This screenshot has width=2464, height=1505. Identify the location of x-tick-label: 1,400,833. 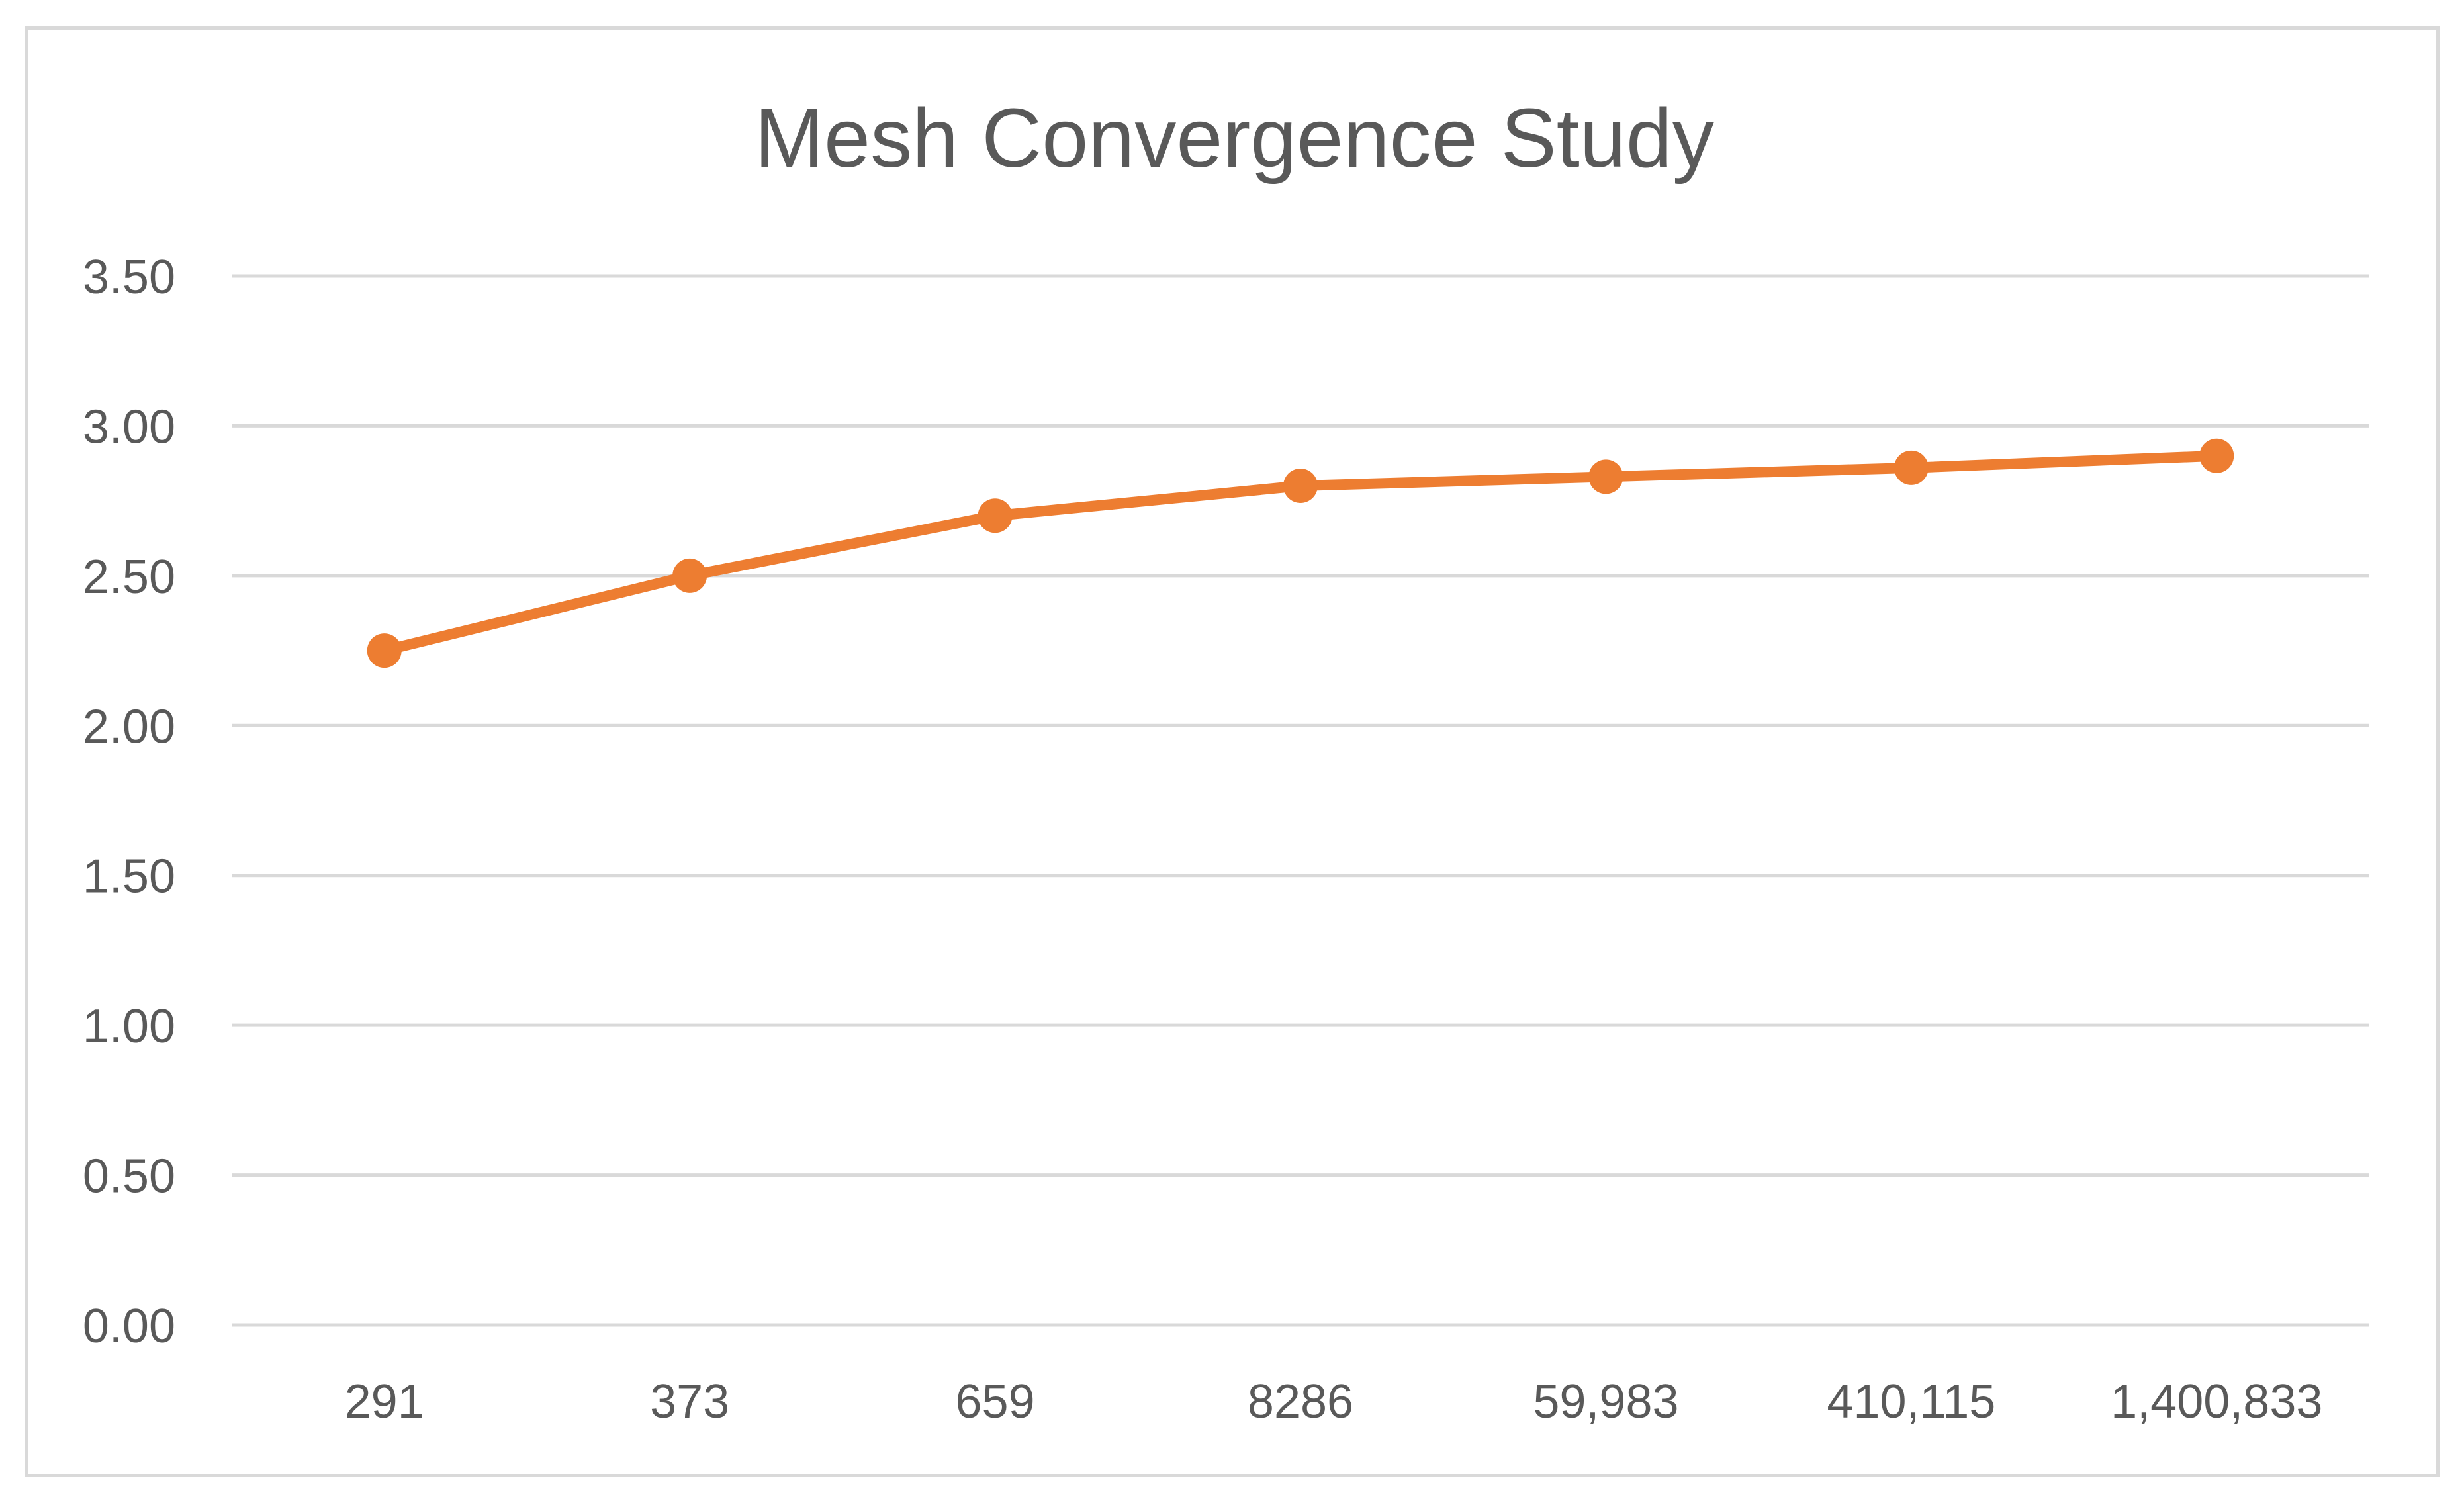
(2216, 1401).